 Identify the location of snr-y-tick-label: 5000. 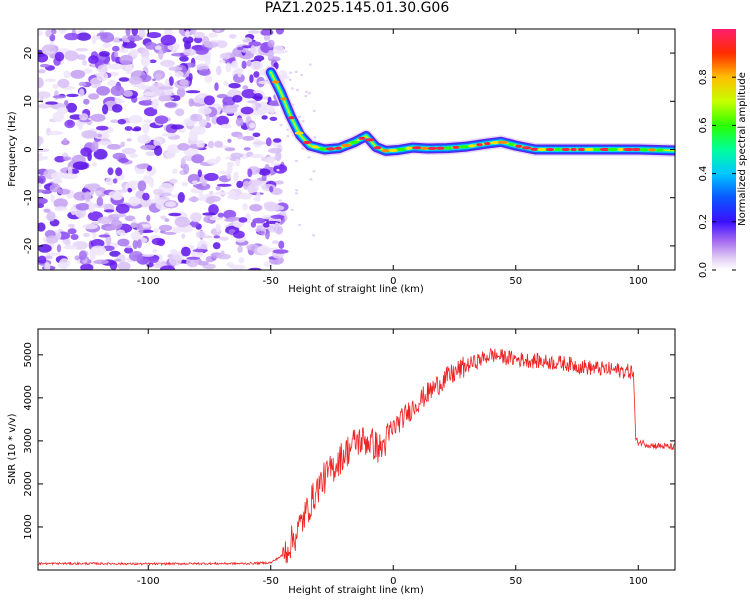
(28, 354).